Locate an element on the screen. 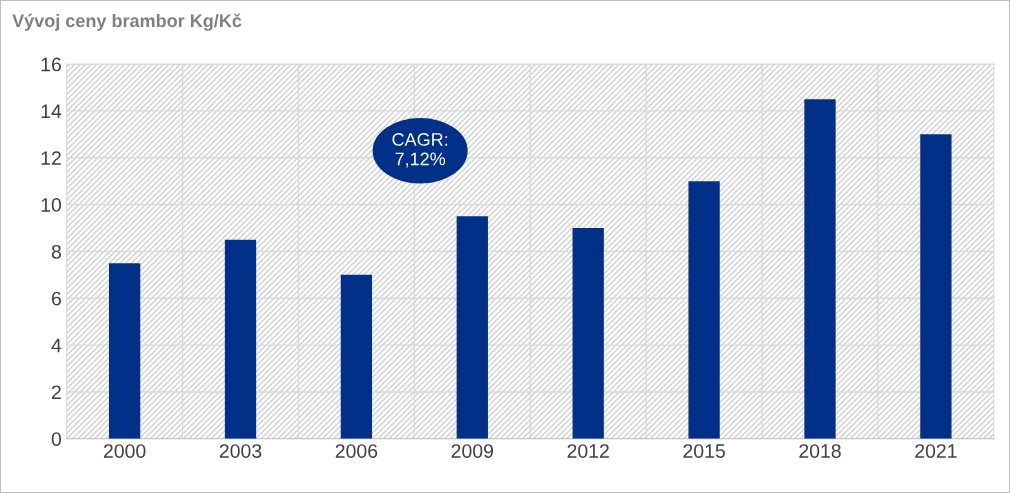 The width and height of the screenshot is (1010, 493). y-tick-label: 6 is located at coordinates (56, 298).